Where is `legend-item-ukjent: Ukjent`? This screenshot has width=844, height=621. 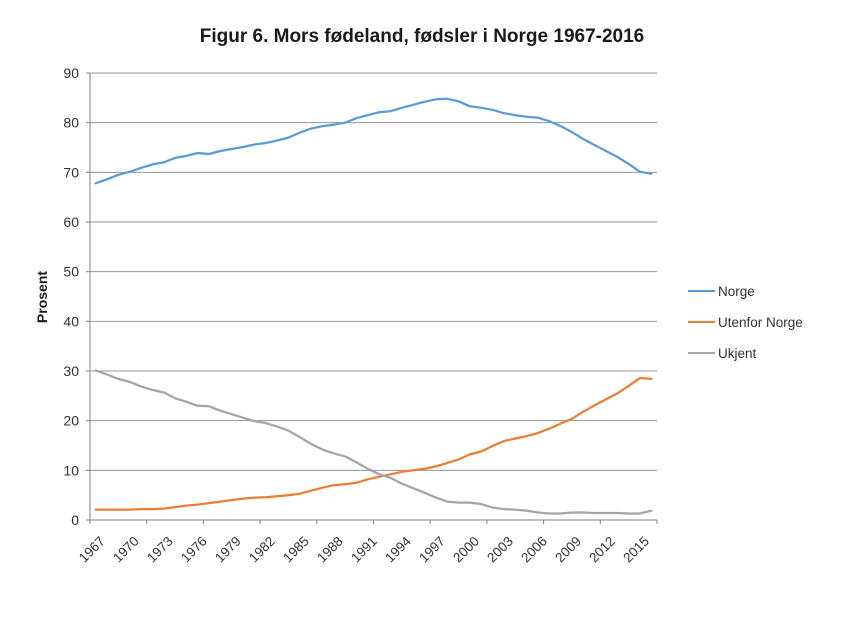
legend-item-ukjent: Ukjent is located at coordinates (745, 353).